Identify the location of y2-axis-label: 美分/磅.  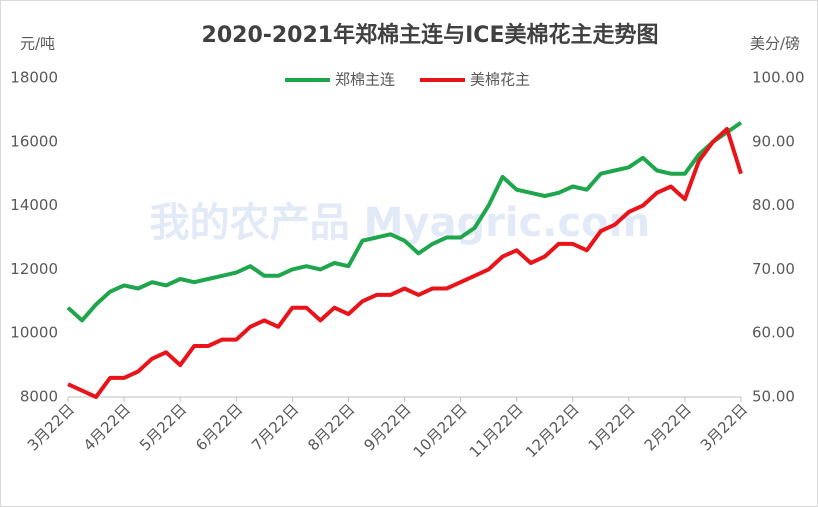
(775, 44).